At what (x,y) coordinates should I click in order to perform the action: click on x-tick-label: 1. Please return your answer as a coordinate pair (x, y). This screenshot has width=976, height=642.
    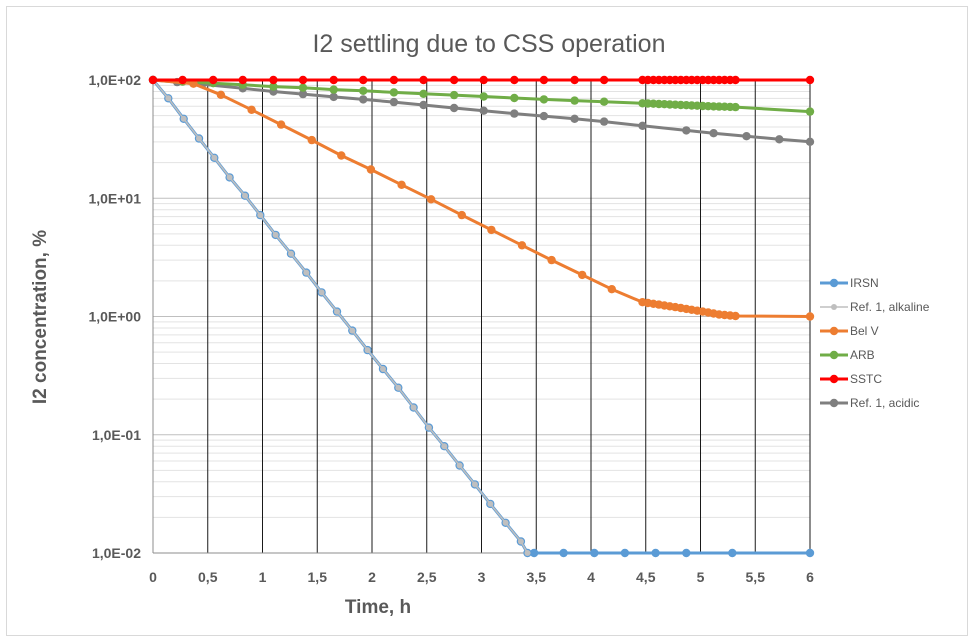
    Looking at the image, I should click on (263, 577).